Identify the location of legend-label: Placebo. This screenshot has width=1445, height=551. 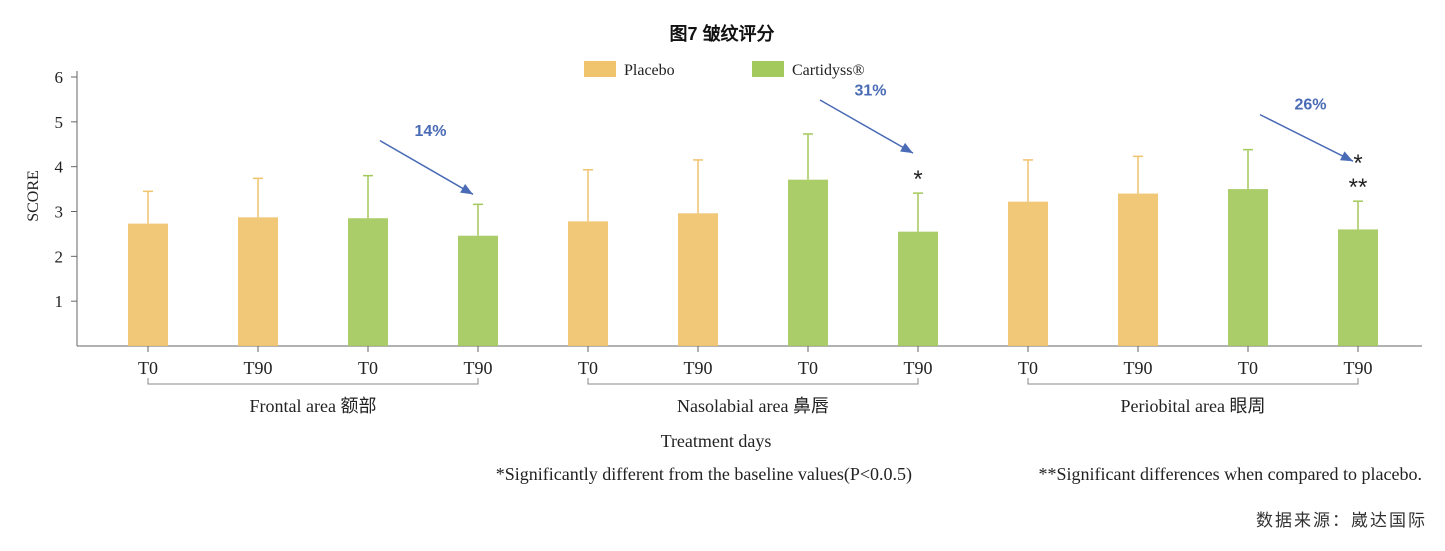
(649, 70).